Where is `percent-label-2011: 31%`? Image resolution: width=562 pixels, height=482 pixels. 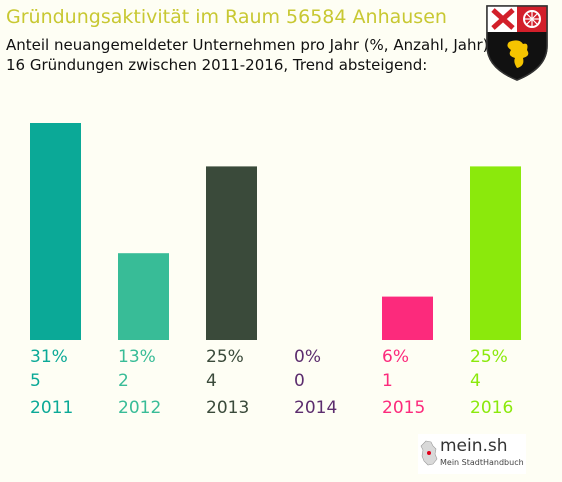
percent-label-2011: 31% is located at coordinates (49, 357).